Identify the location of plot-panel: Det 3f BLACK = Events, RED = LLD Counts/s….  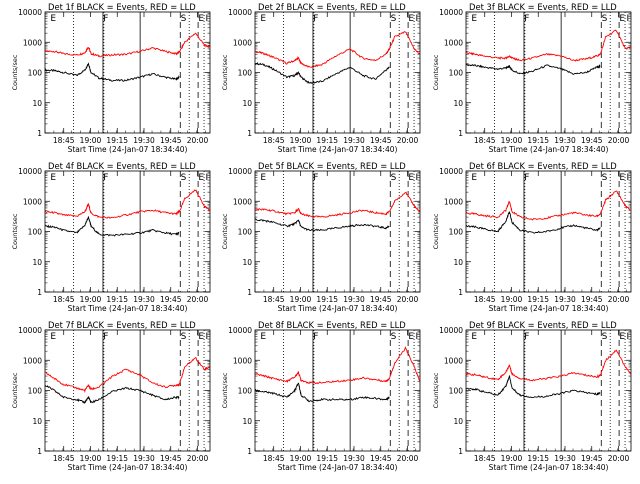
(532, 78).